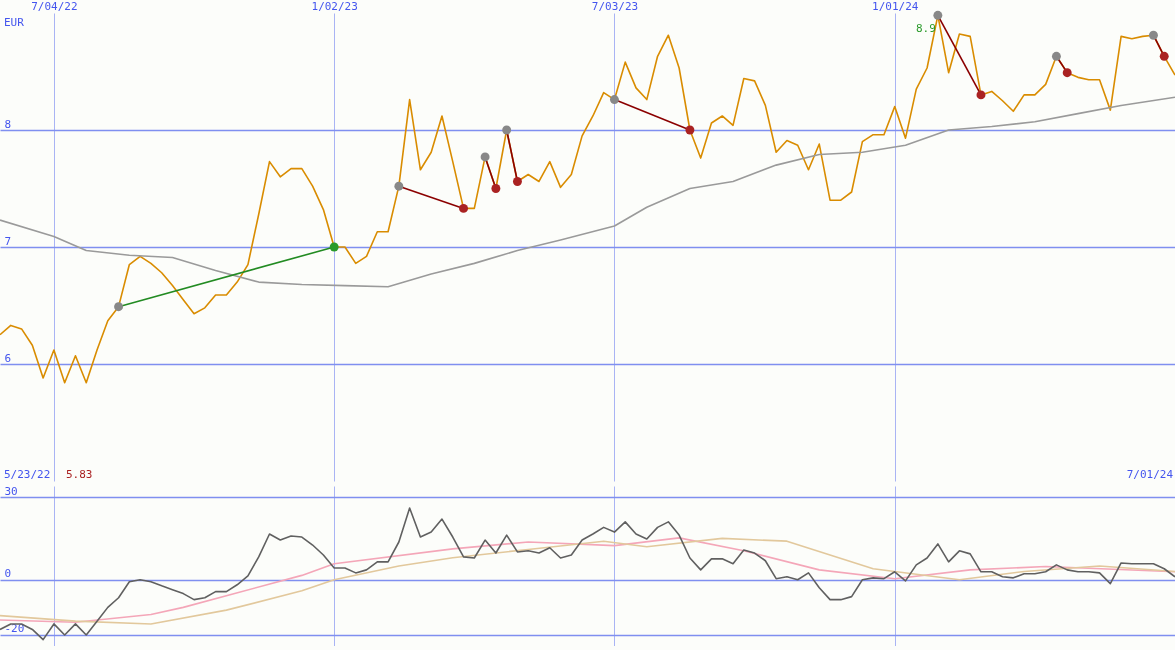 The height and width of the screenshot is (650, 1175). I want to click on y-tick-label: 0, so click(8, 574).